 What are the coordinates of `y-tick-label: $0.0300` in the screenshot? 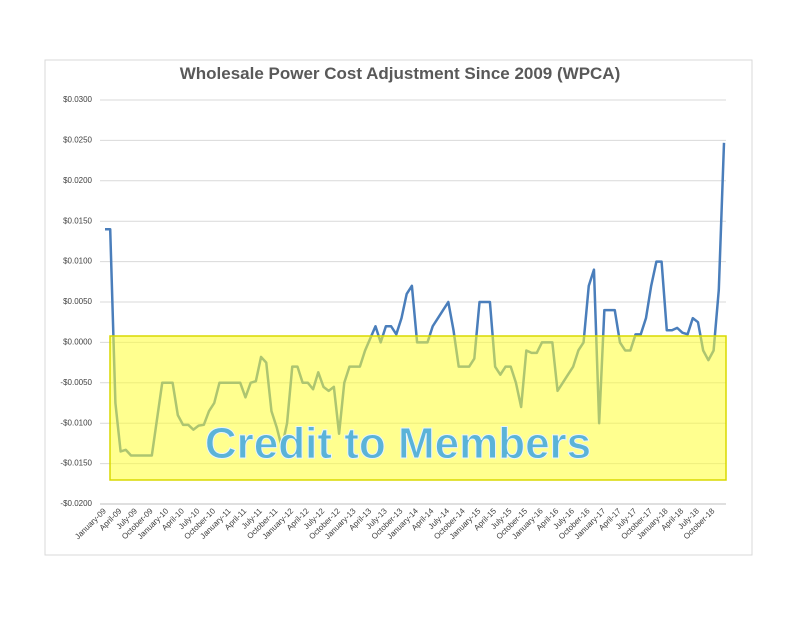 It's located at (77, 99).